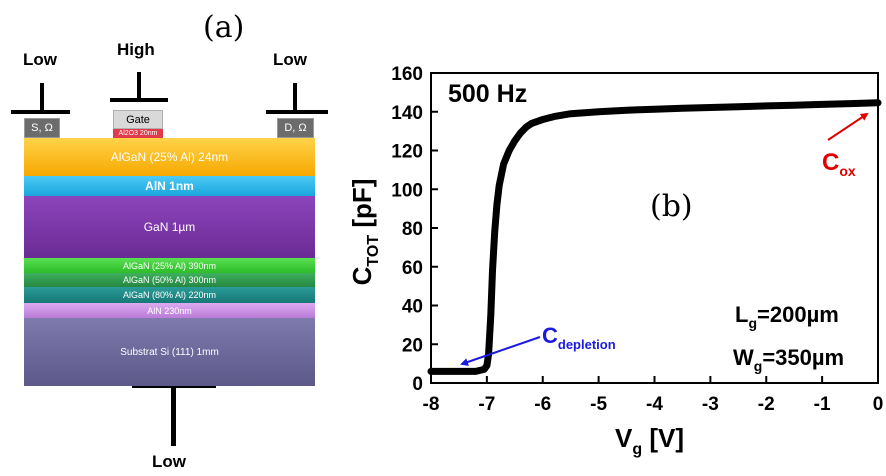 The width and height of the screenshot is (886, 476). What do you see at coordinates (407, 113) in the screenshot?
I see `y-tick-label-7: 140` at bounding box center [407, 113].